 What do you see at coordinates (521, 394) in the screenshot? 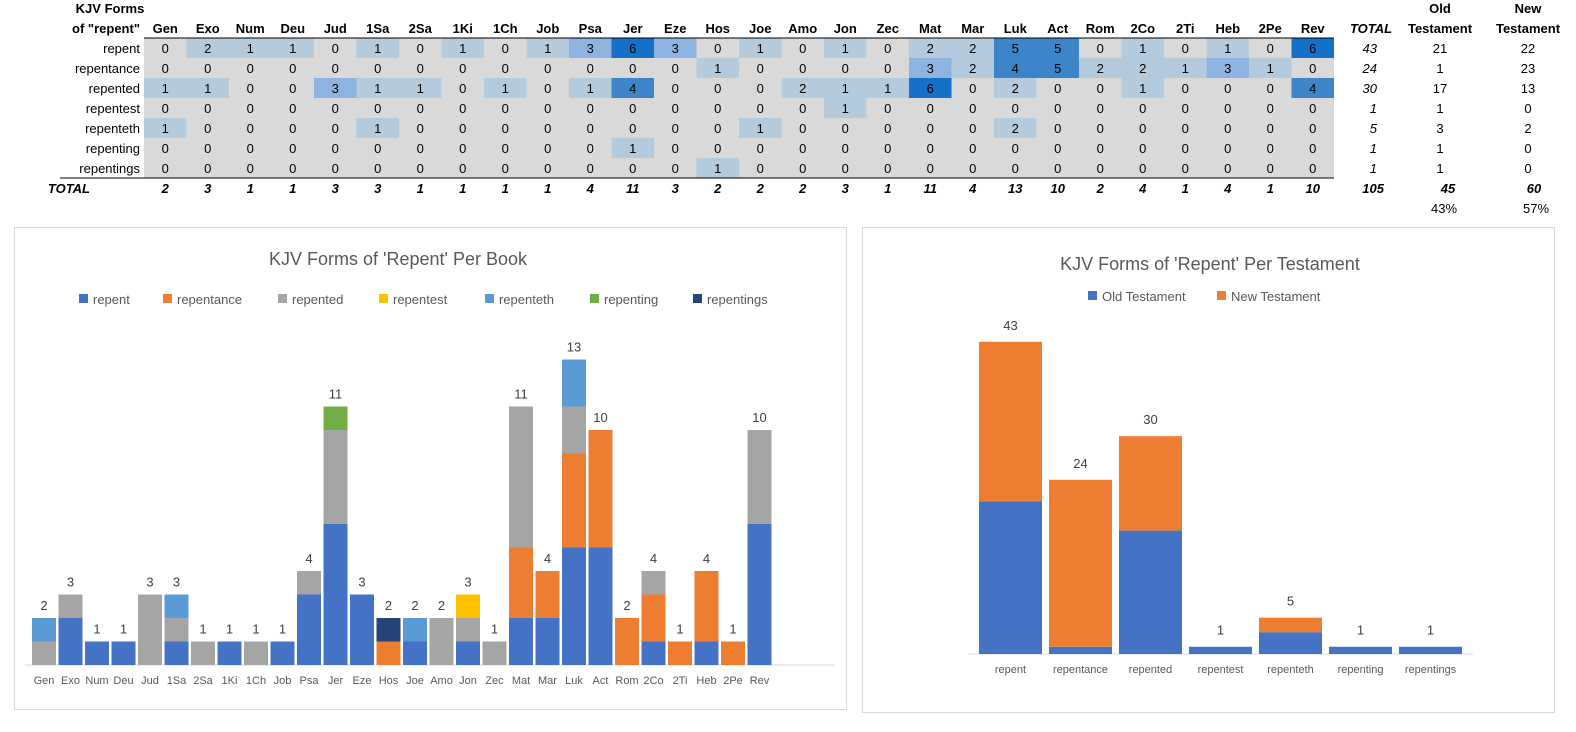
I see `data-label: 11` at bounding box center [521, 394].